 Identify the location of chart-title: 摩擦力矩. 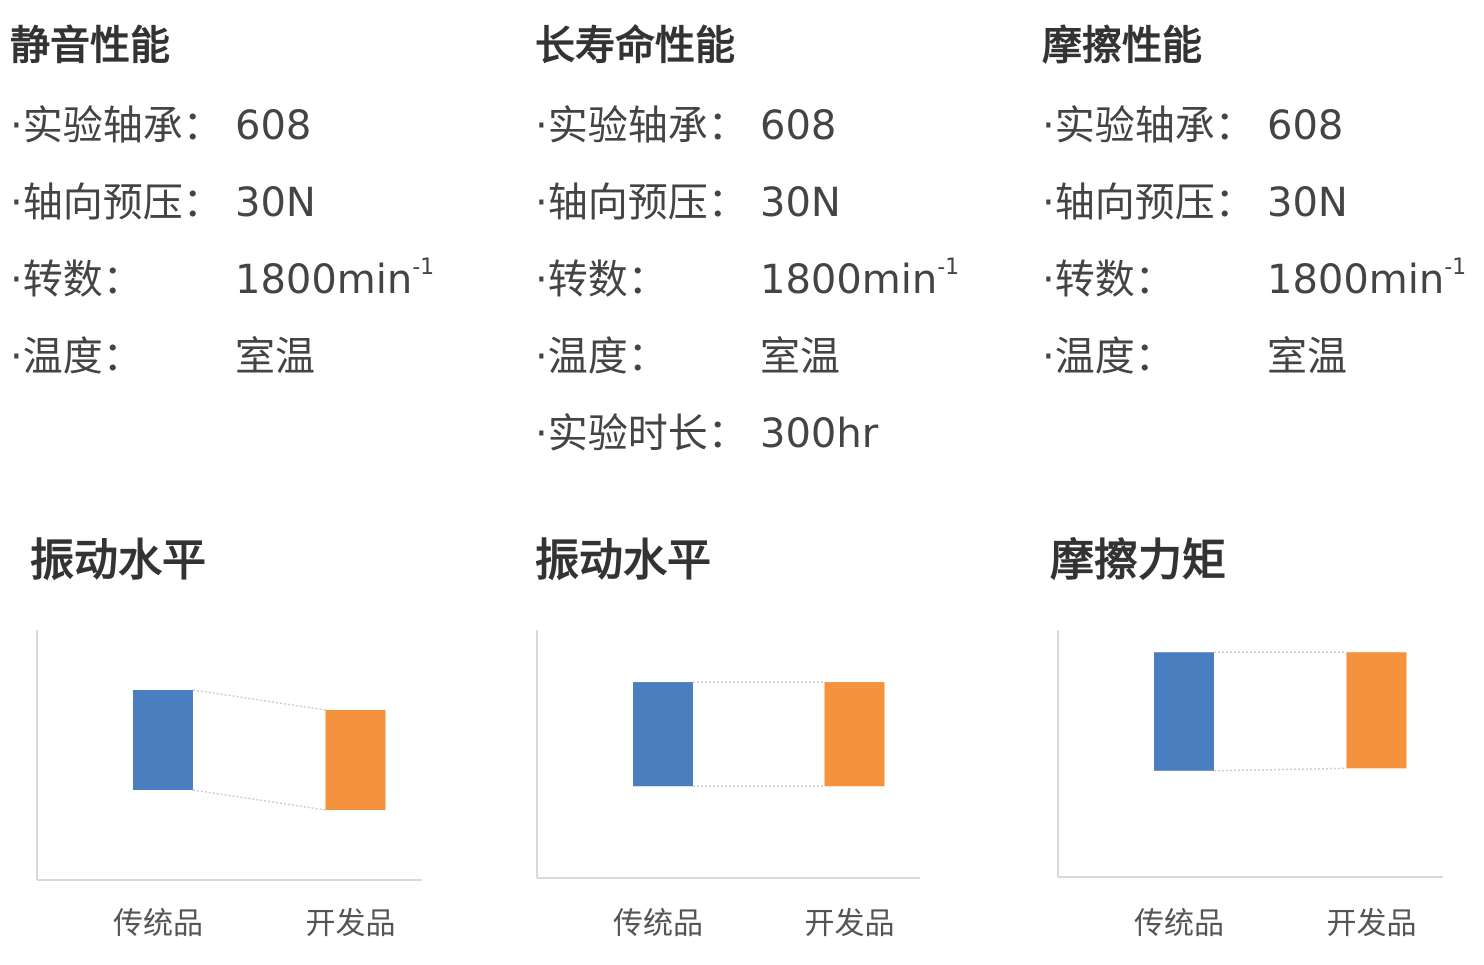
(1138, 560).